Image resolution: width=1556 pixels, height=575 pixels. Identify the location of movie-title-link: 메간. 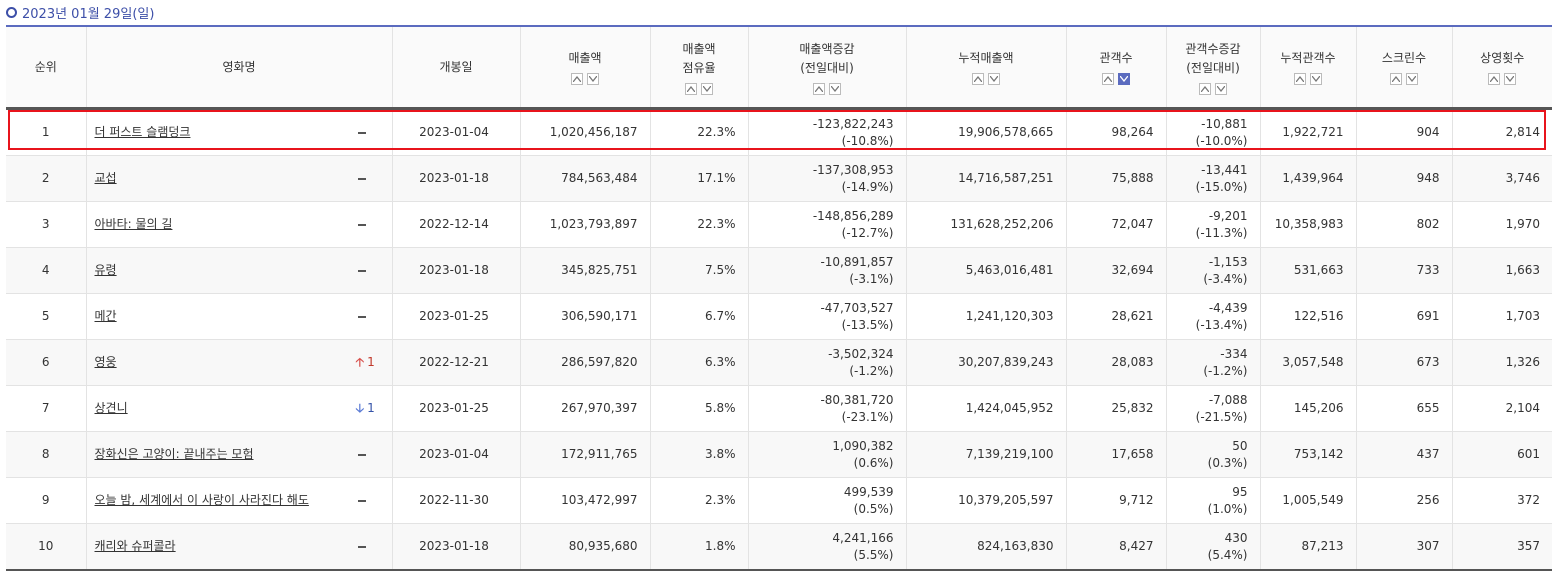
(105, 316).